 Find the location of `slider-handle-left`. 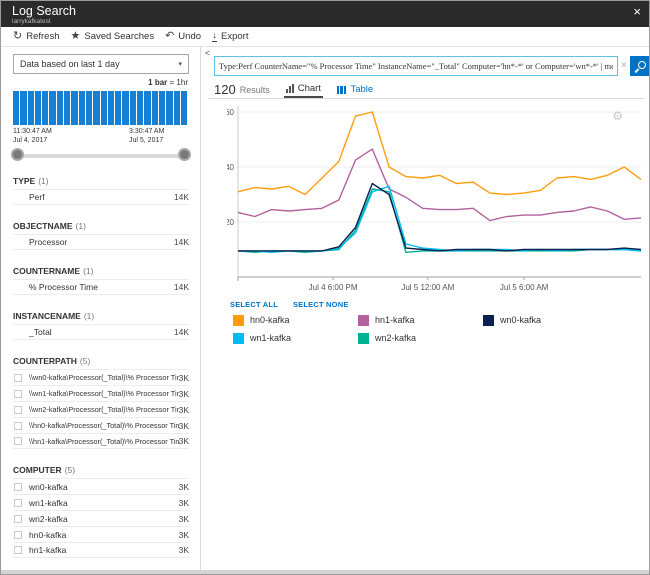

slider-handle-left is located at coordinates (17, 154).